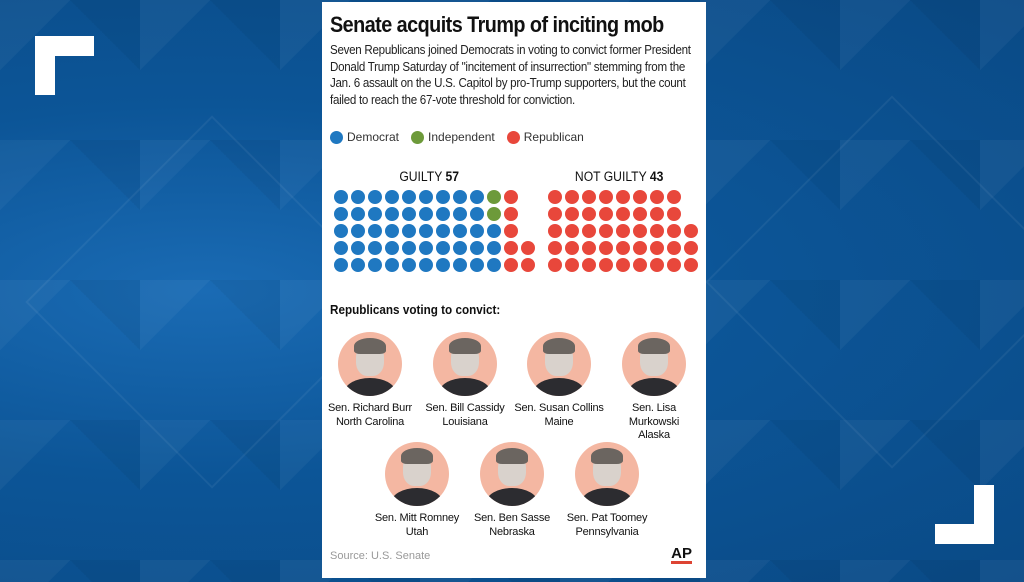 The image size is (1024, 582). What do you see at coordinates (434, 231) in the screenshot?
I see `guilty-seat-grid` at bounding box center [434, 231].